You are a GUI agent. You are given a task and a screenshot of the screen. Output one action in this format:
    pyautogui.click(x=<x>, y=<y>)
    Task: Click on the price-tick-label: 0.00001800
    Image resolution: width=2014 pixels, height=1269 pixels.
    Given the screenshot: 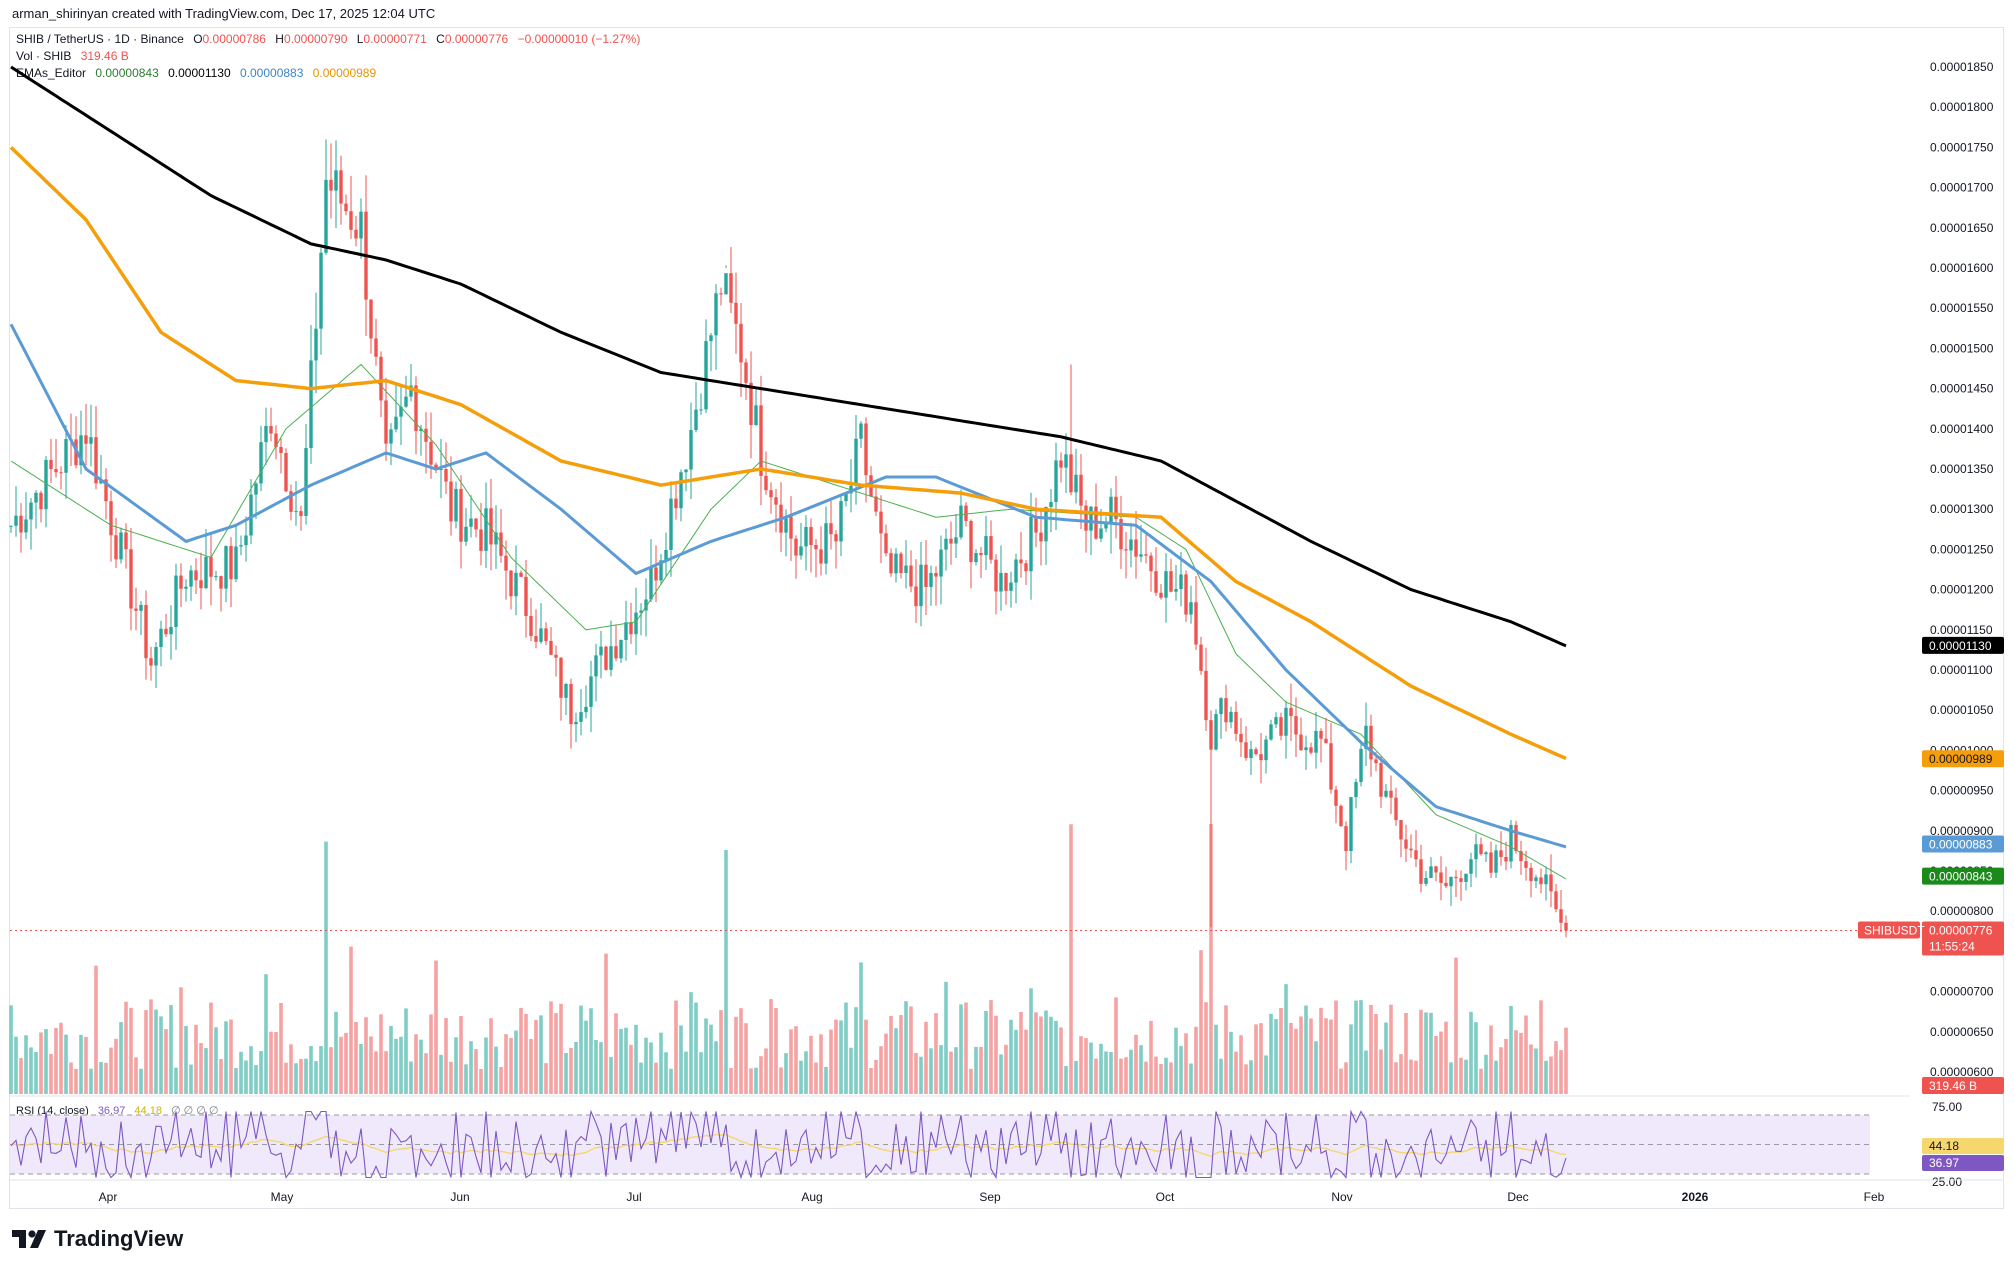 What is the action you would take?
    pyautogui.click(x=1962, y=107)
    